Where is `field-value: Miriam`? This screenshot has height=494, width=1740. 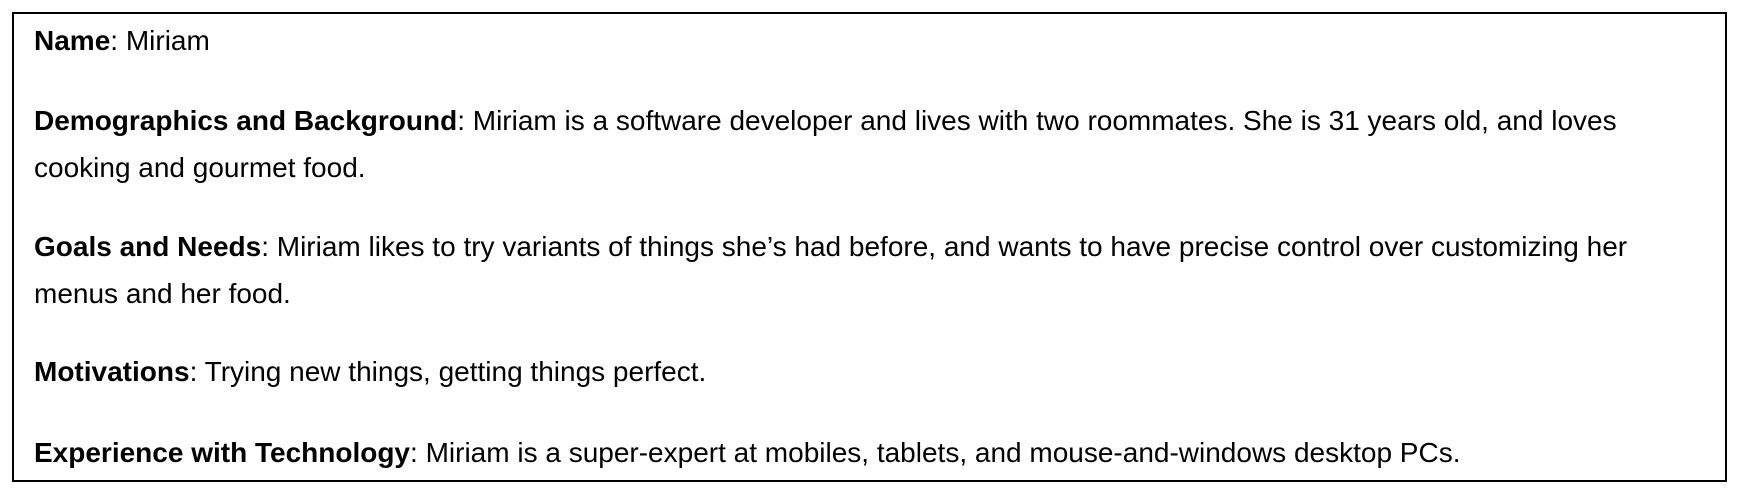 field-value: Miriam is located at coordinates (167, 40).